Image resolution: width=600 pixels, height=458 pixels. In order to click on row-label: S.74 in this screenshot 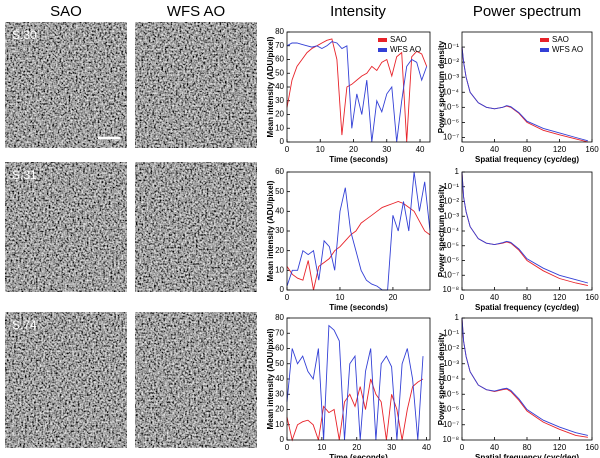, I will do `click(24, 325)`.